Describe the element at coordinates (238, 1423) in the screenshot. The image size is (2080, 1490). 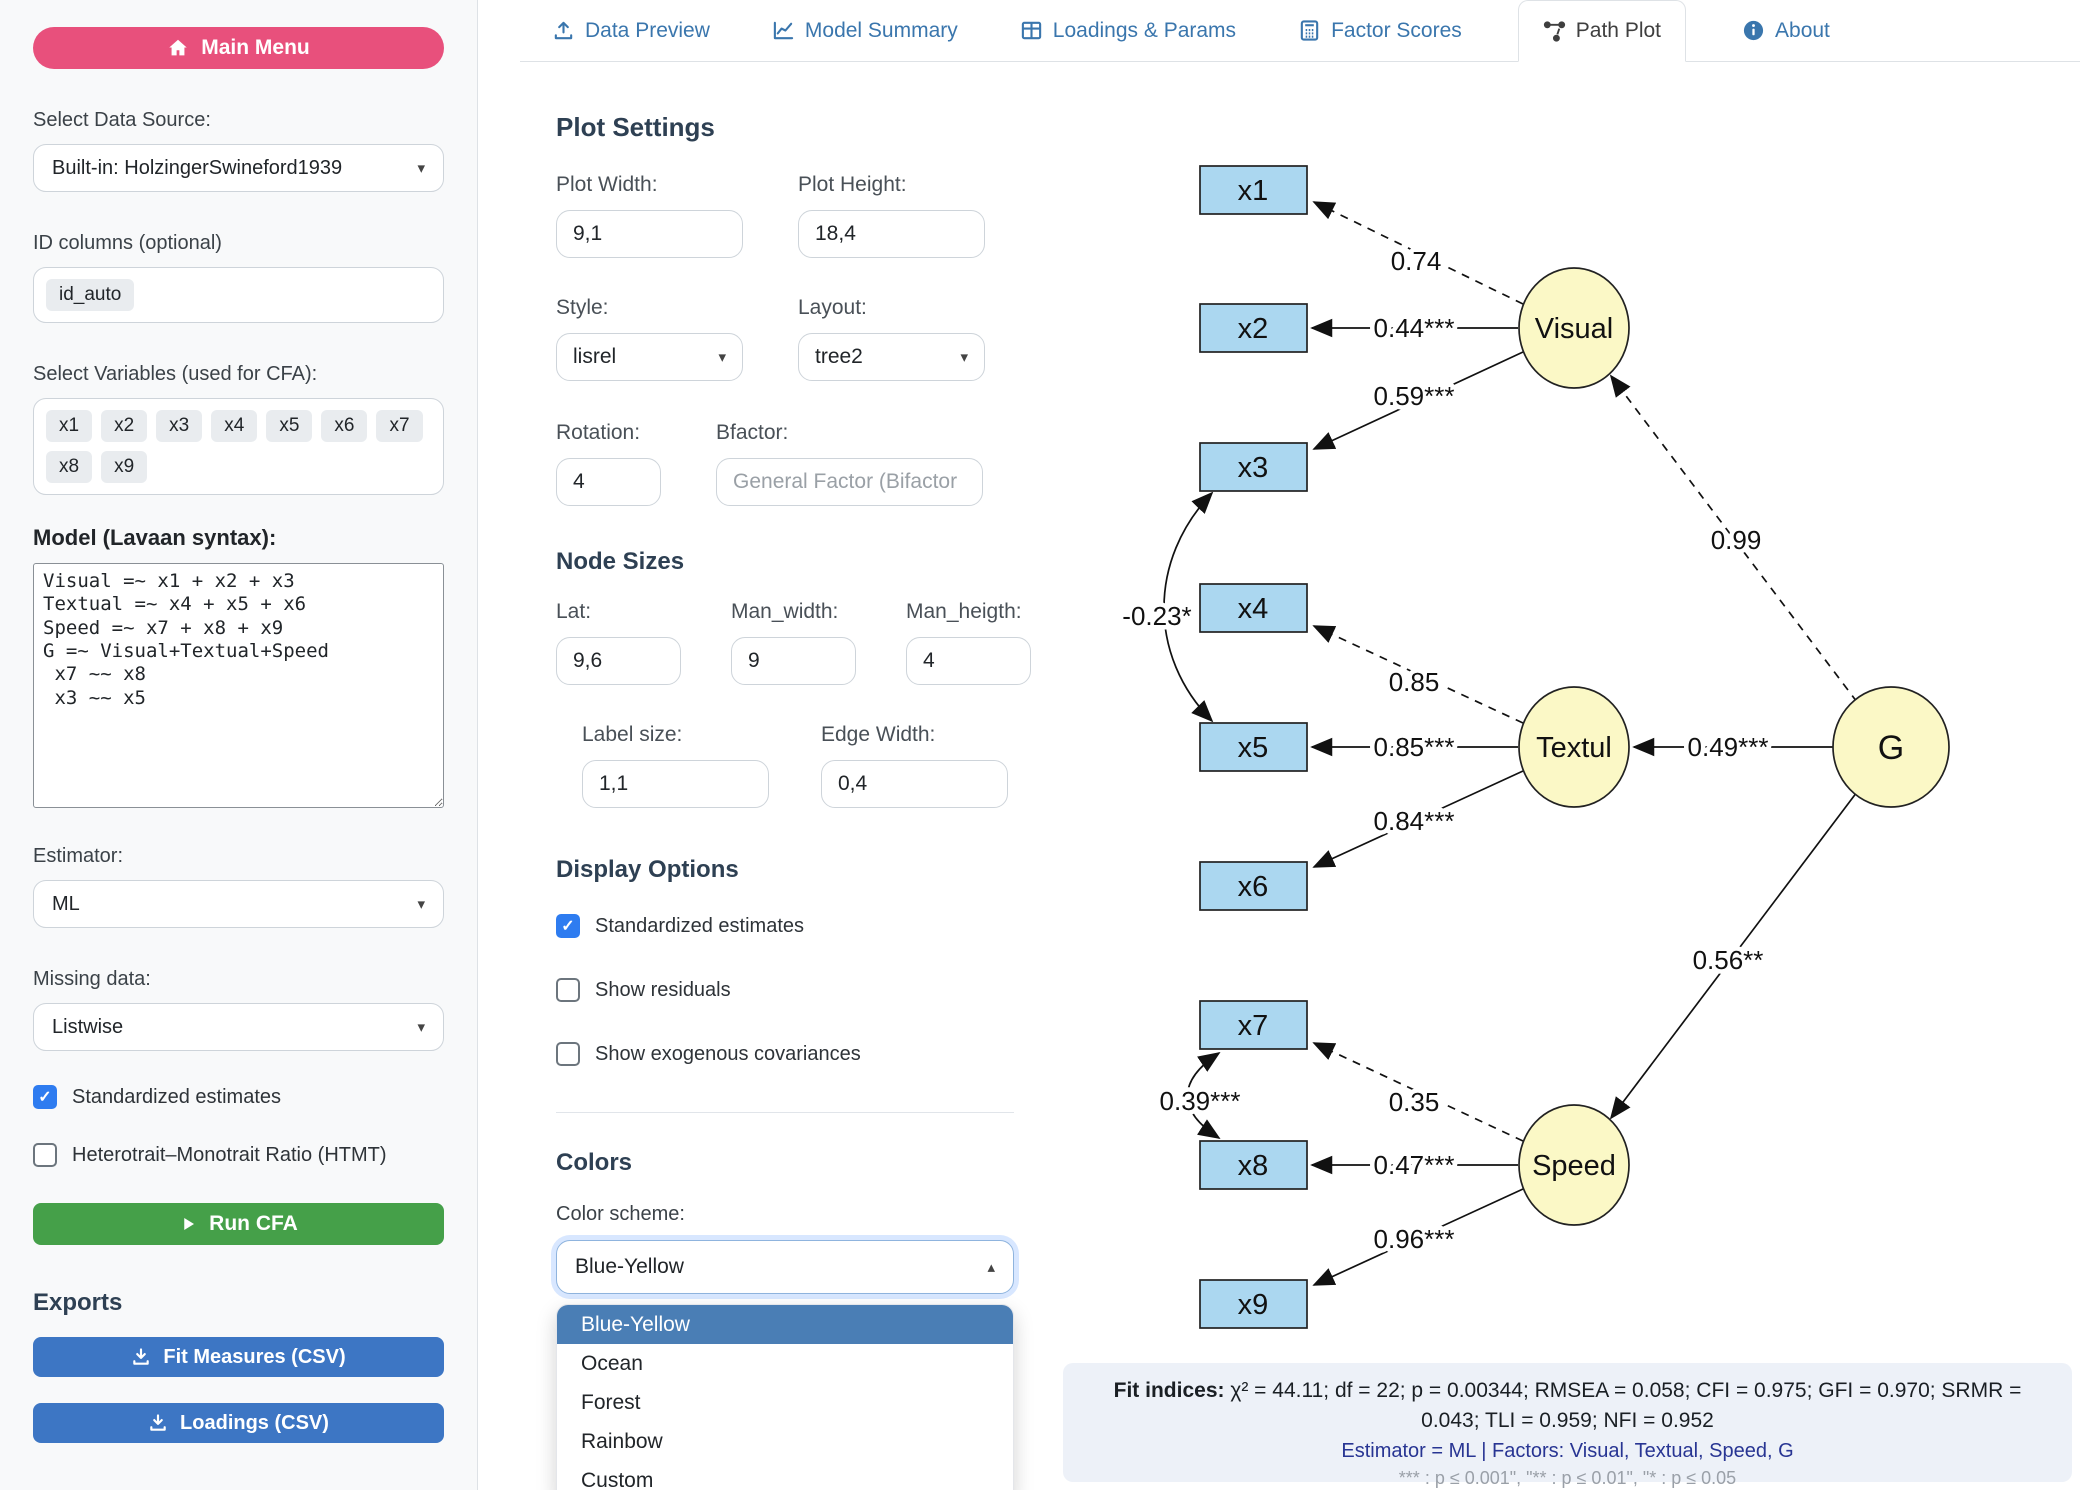
I see `loadings-csv-button: Loadings (CSV)` at that location.